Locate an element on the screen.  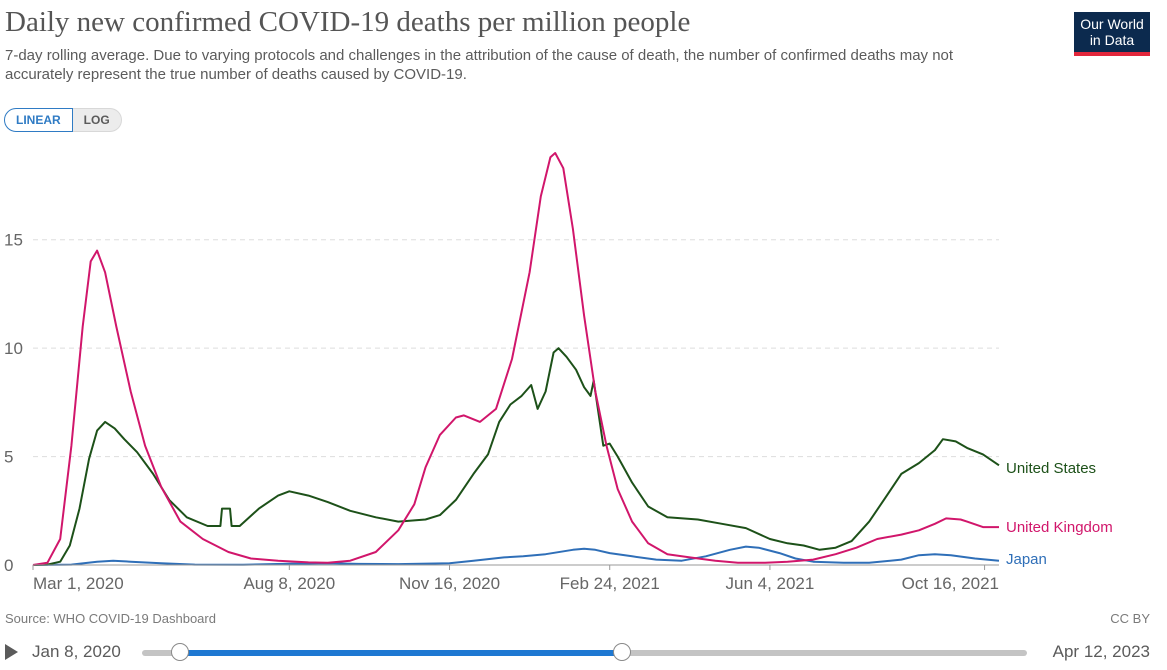
x-tick-label: Jun 4, 2021 is located at coordinates (769, 583).